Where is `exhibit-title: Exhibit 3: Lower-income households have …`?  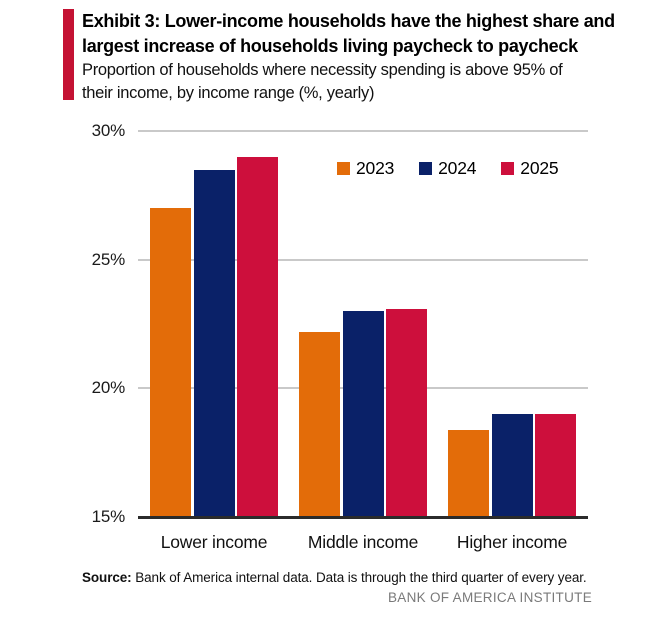 exhibit-title: Exhibit 3: Lower-income households have … is located at coordinates (364, 34).